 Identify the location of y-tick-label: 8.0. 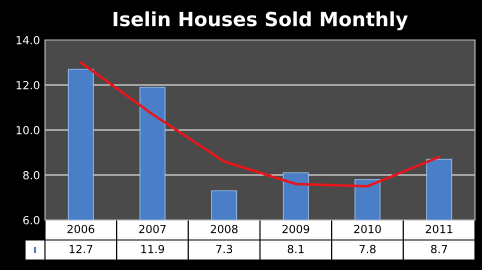
(31, 175).